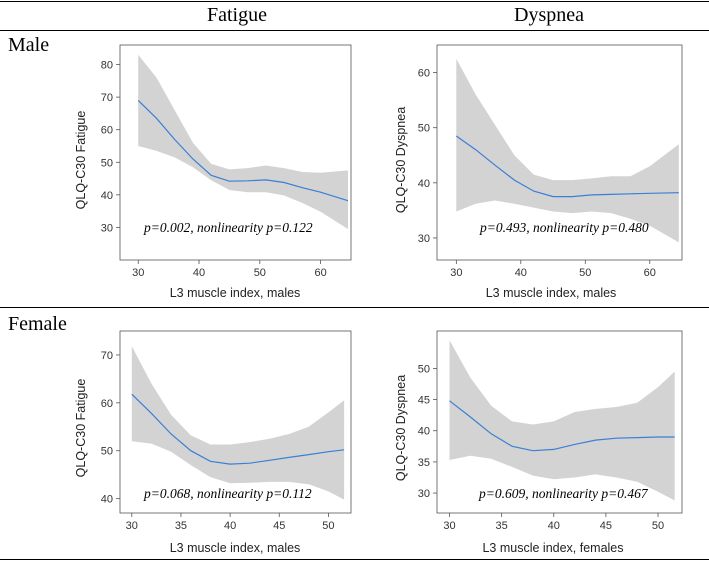 This screenshot has height=561, width=709. Describe the element at coordinates (563, 493) in the screenshot. I see `p-value-annotation: p=0.609, nonlinearity p=0.467` at that location.